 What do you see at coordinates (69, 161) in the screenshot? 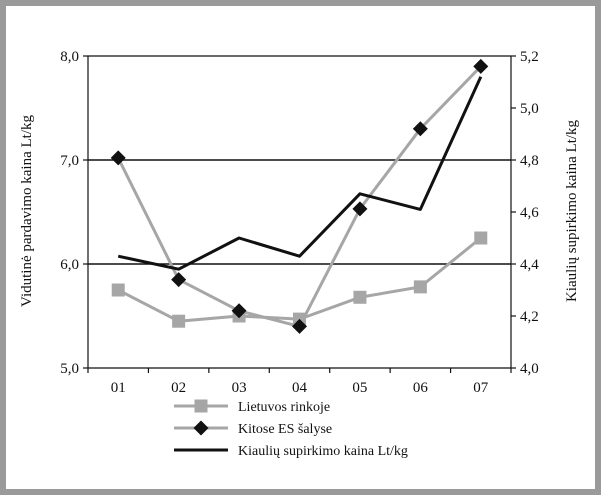
I see `y-left-tick-label: 7,0` at bounding box center [69, 161].